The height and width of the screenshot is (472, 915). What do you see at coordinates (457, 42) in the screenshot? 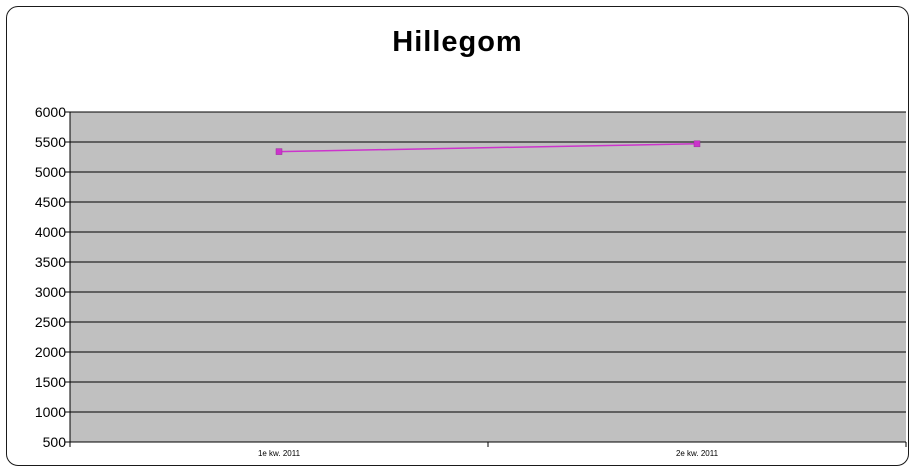
I see `chart-title: Hillegom` at bounding box center [457, 42].